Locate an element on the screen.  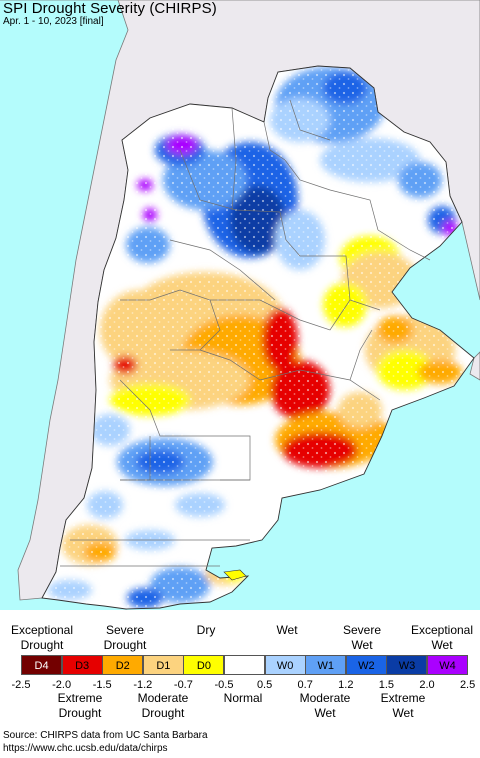
legend-tick: 1.5 is located at coordinates (386, 685).